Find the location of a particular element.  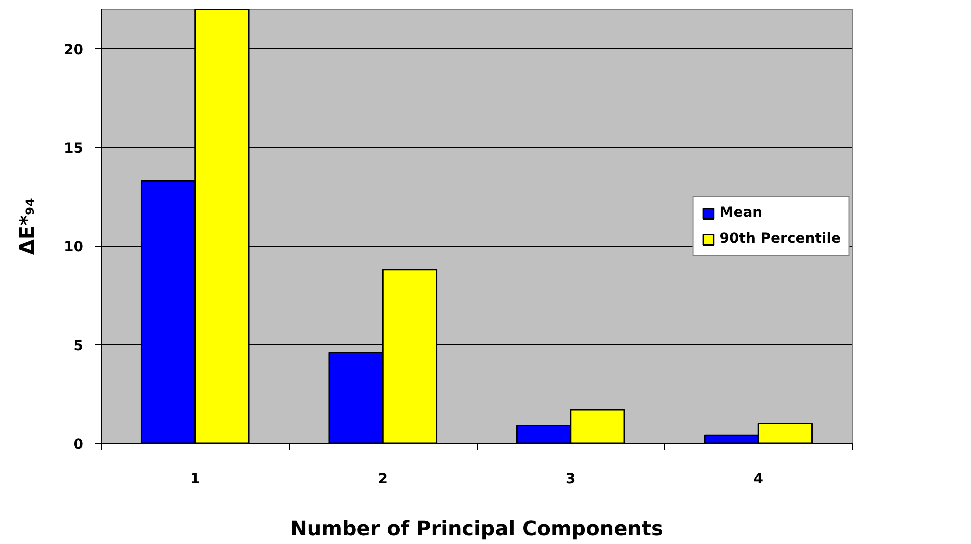

x-tick-label: 2 is located at coordinates (383, 480).